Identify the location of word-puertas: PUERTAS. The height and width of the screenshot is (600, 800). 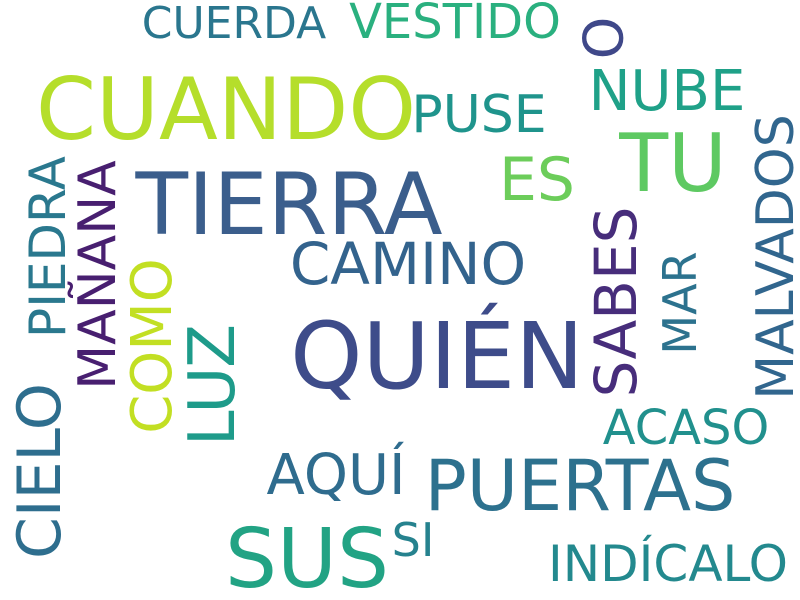
(580, 486).